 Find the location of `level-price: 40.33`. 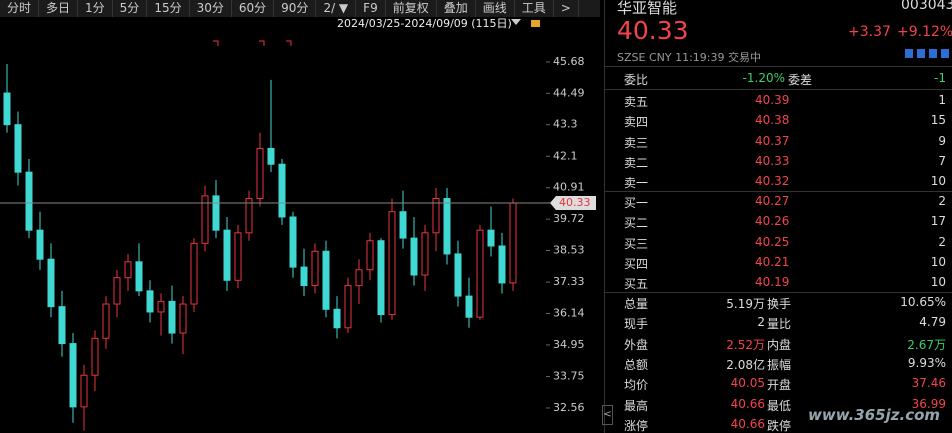

level-price: 40.33 is located at coordinates (772, 160).